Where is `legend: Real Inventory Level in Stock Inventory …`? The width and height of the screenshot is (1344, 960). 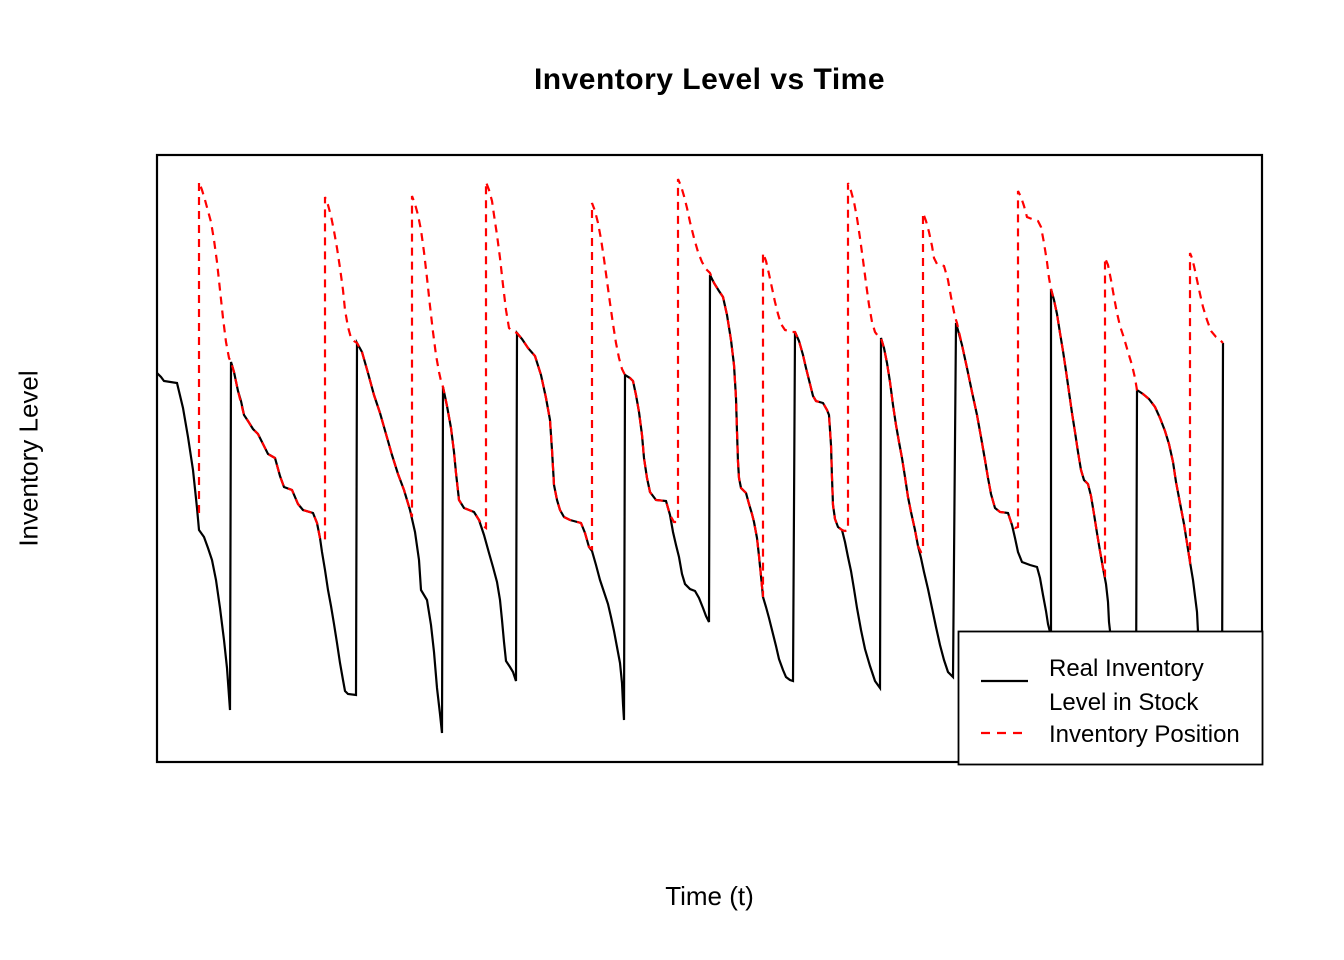 legend: Real Inventory Level in Stock Inventory … is located at coordinates (1110, 698).